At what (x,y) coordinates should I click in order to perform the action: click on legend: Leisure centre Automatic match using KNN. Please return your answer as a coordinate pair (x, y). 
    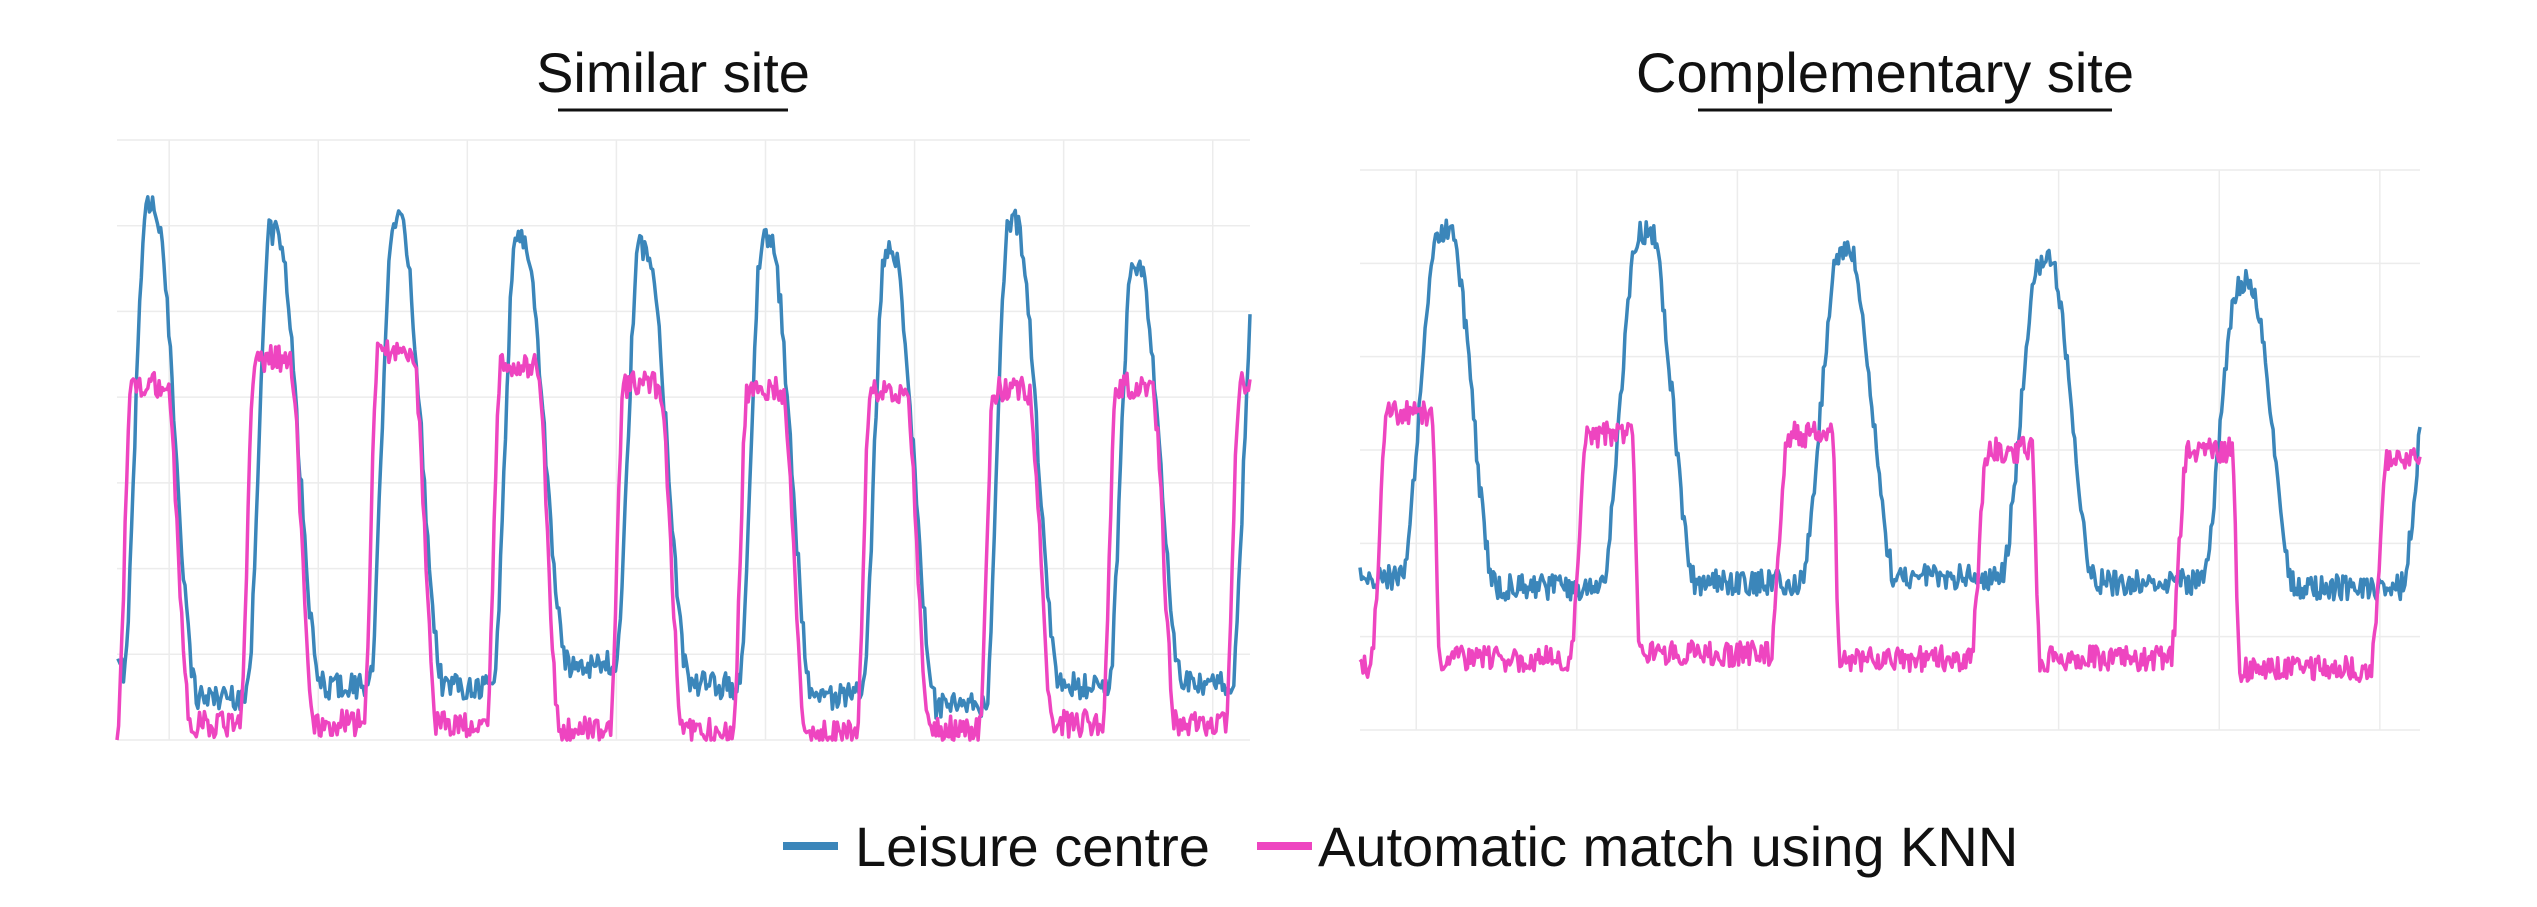
    Looking at the image, I should click on (1400, 846).